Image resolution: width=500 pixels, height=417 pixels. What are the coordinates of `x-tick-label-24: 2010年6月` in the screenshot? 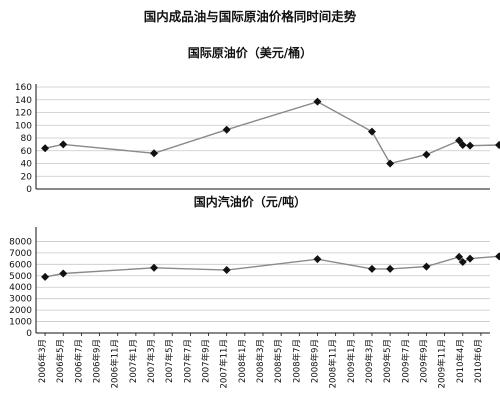 It's located at (478, 361).